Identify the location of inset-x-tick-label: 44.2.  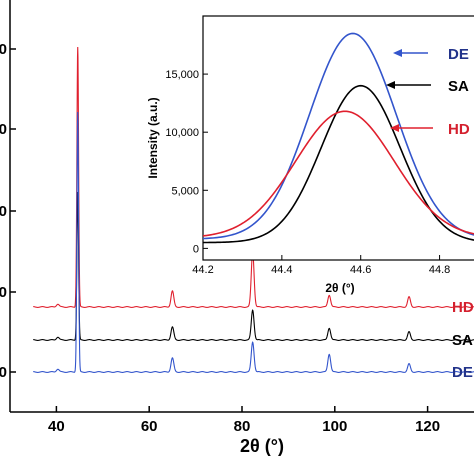
(202, 270).